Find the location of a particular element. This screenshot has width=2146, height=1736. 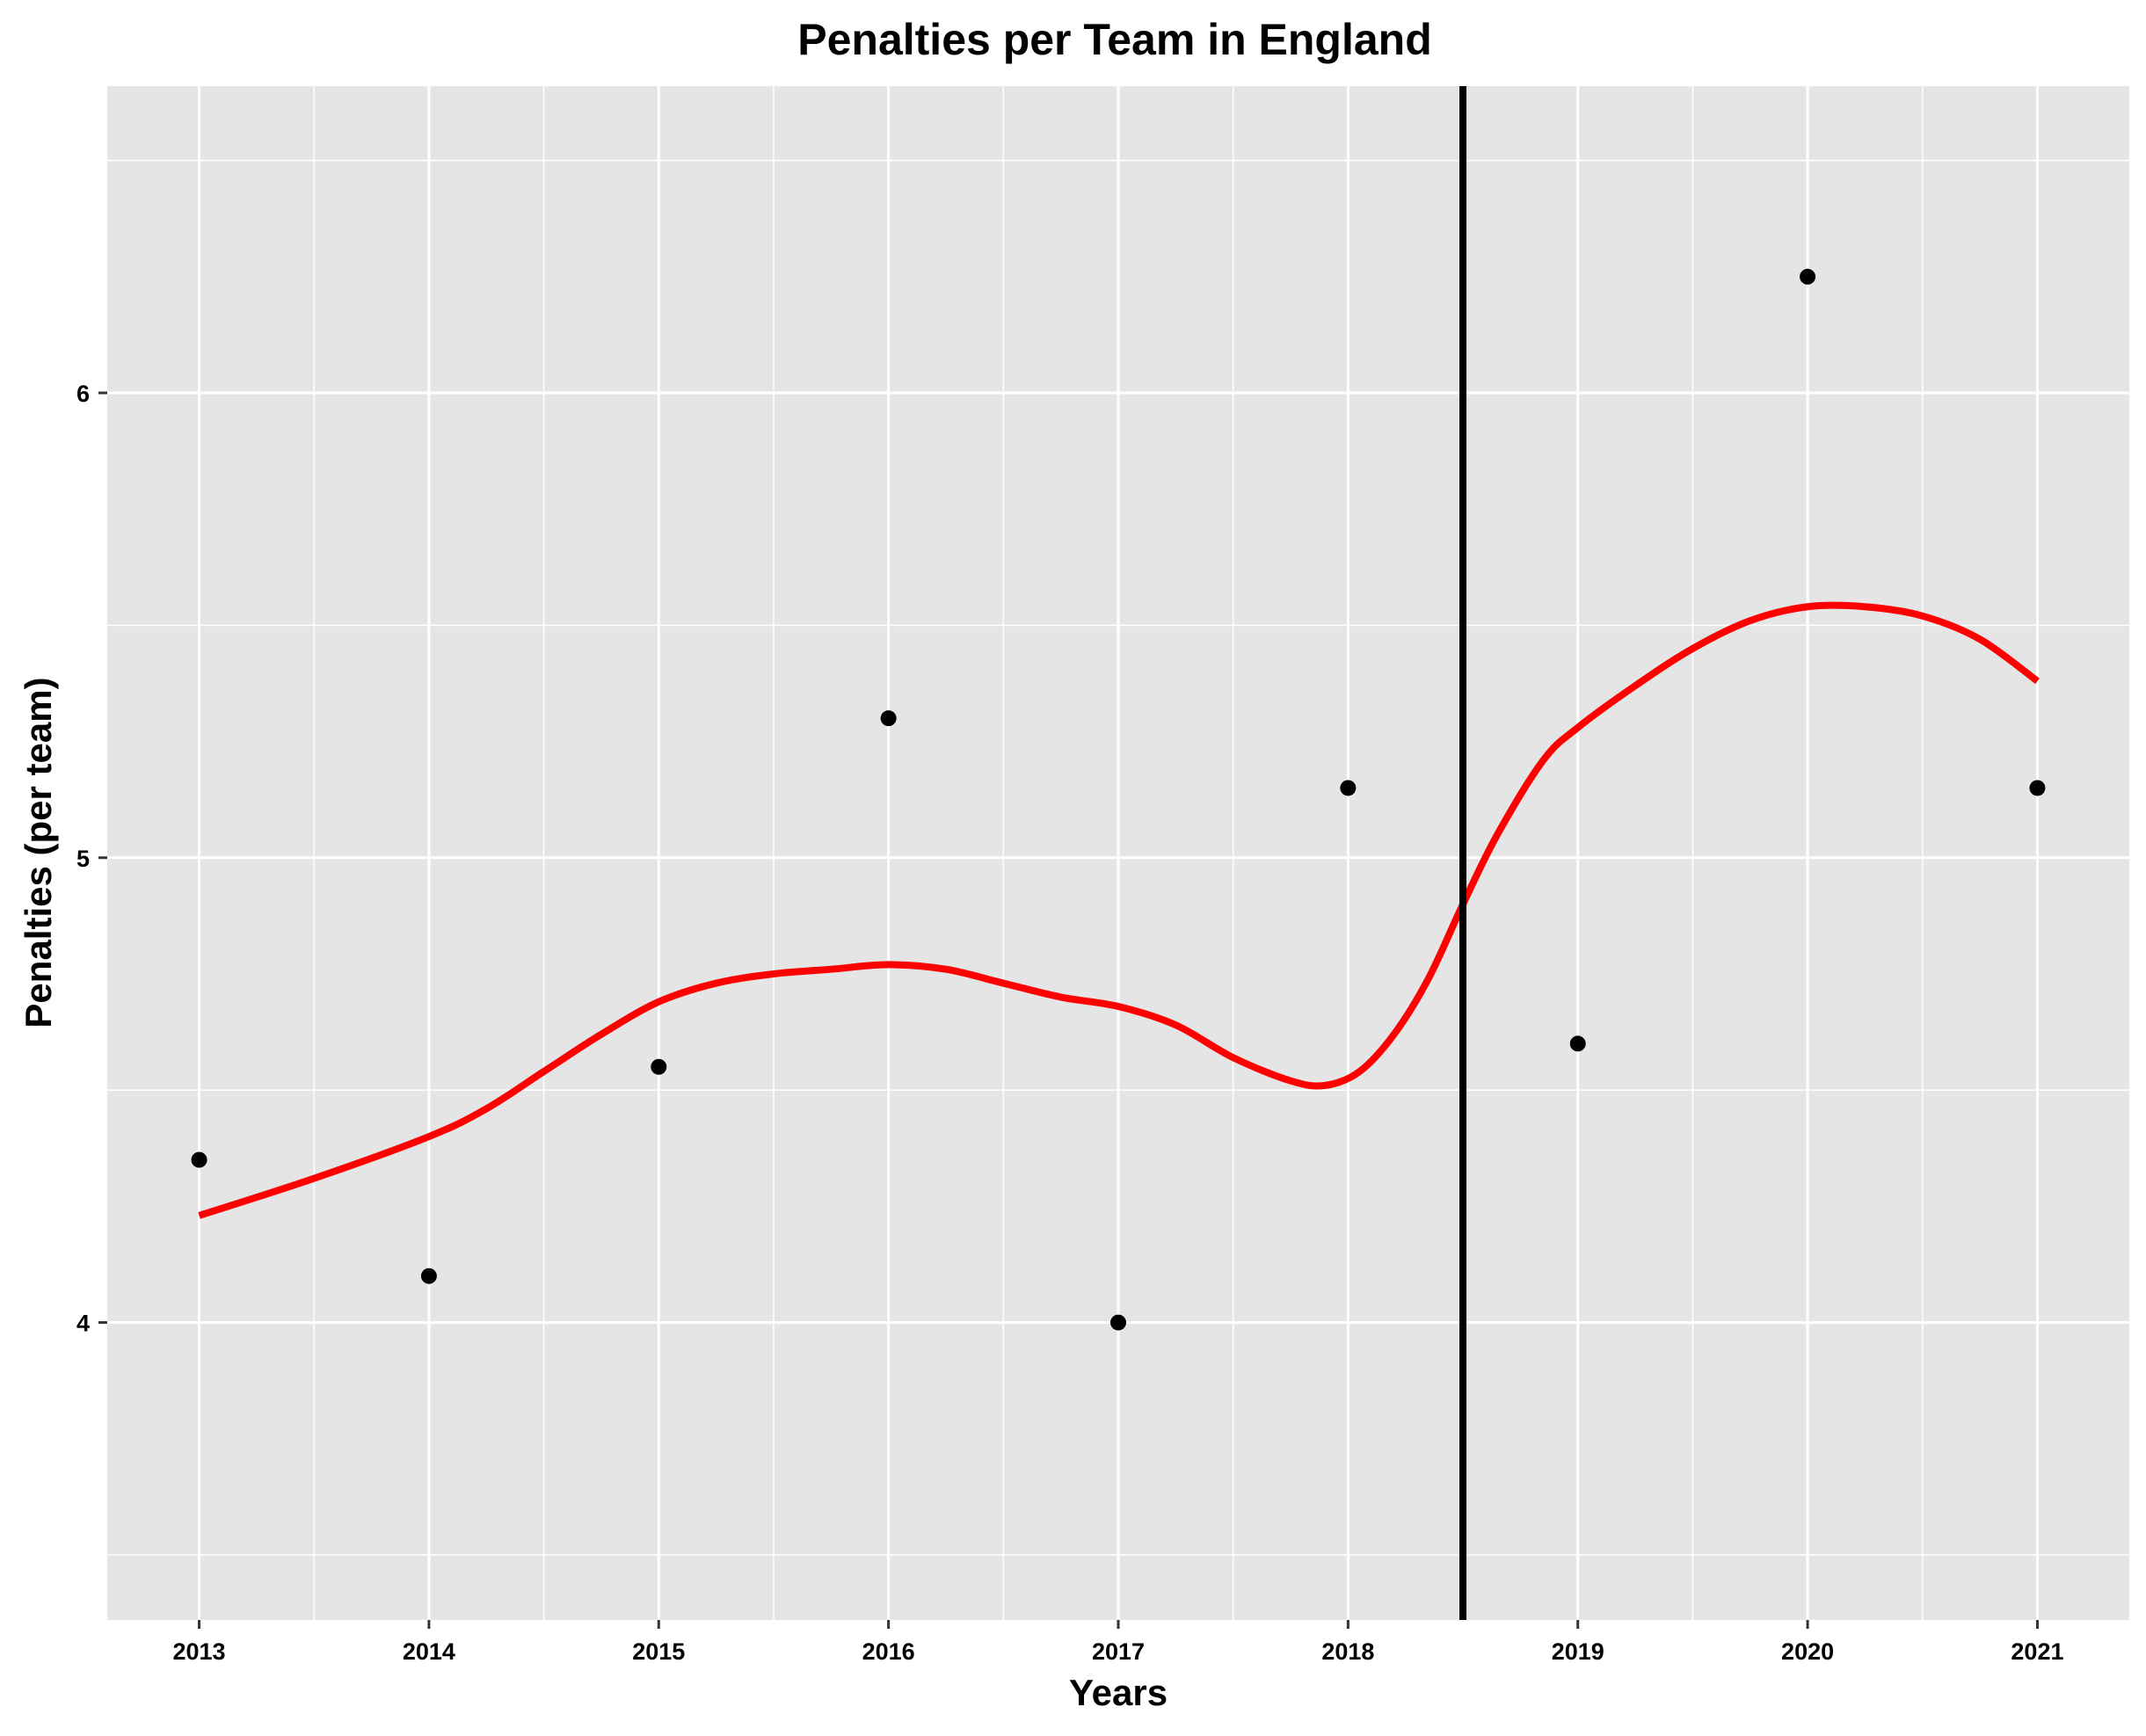

x-tick-label: 2014 is located at coordinates (429, 1651).